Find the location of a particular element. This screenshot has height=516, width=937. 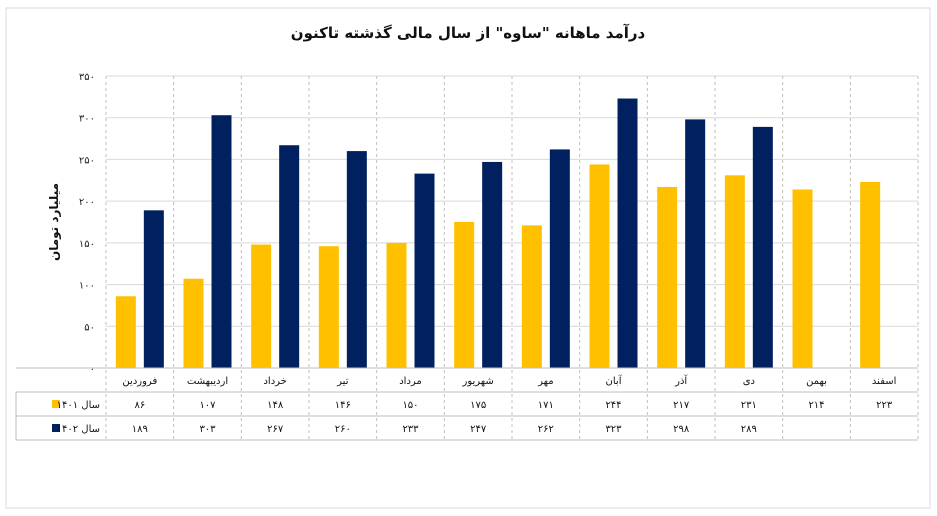

y-tick-label: ۵۰ is located at coordinates (89, 327).